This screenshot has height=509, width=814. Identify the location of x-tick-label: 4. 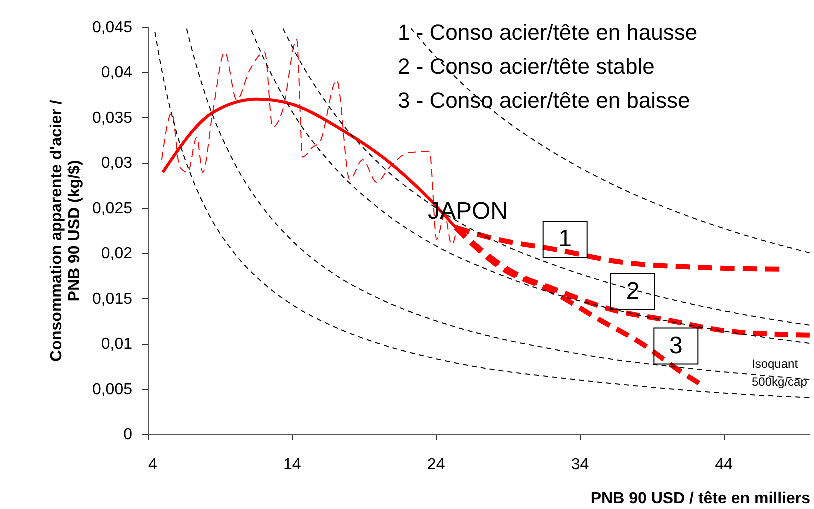
(153, 465).